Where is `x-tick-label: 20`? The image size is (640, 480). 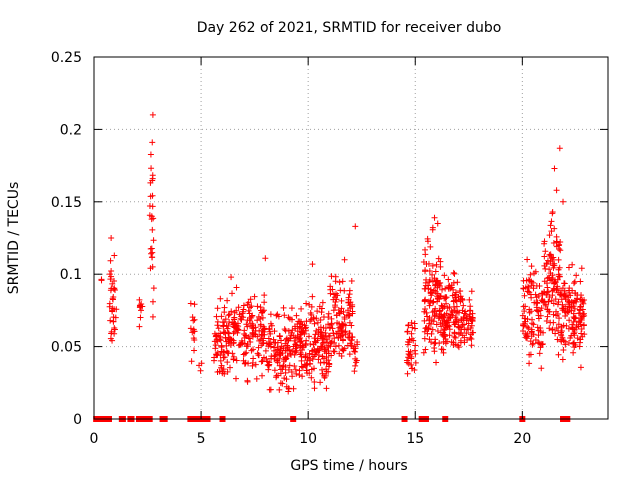
x-tick-label: 20 is located at coordinates (522, 439).